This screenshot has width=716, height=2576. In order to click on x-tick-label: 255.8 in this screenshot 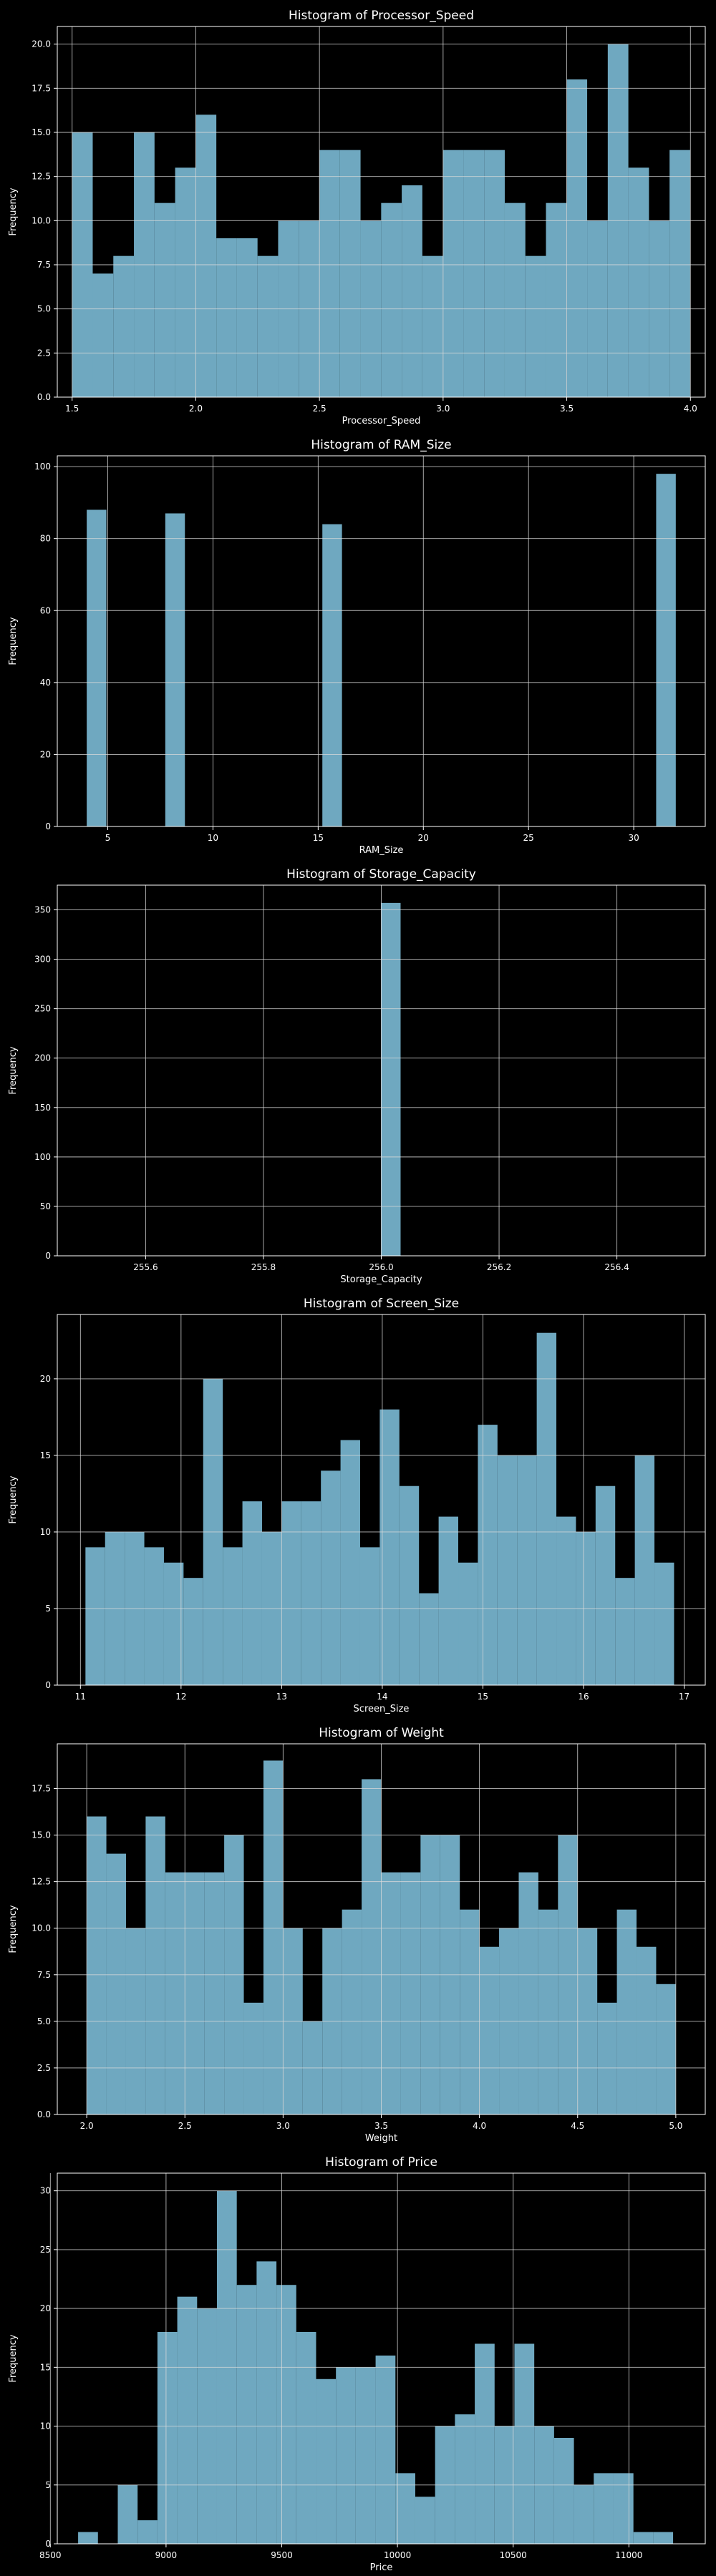, I will do `click(263, 1267)`.